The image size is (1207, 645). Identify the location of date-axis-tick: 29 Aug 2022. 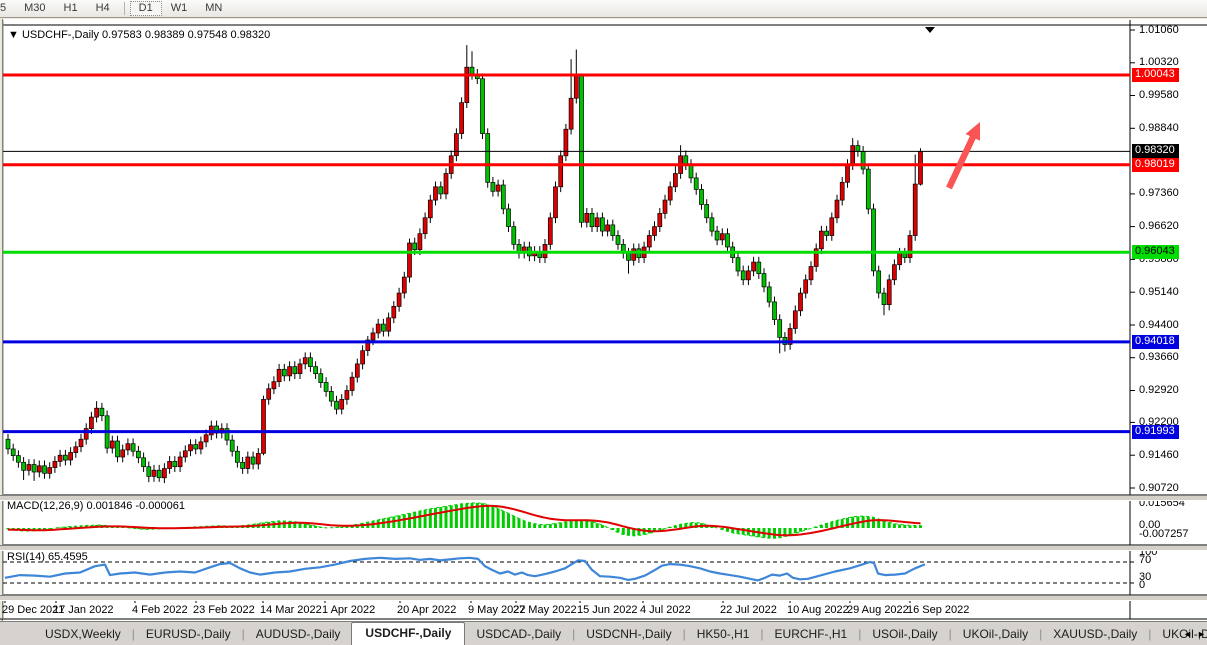
(878, 610).